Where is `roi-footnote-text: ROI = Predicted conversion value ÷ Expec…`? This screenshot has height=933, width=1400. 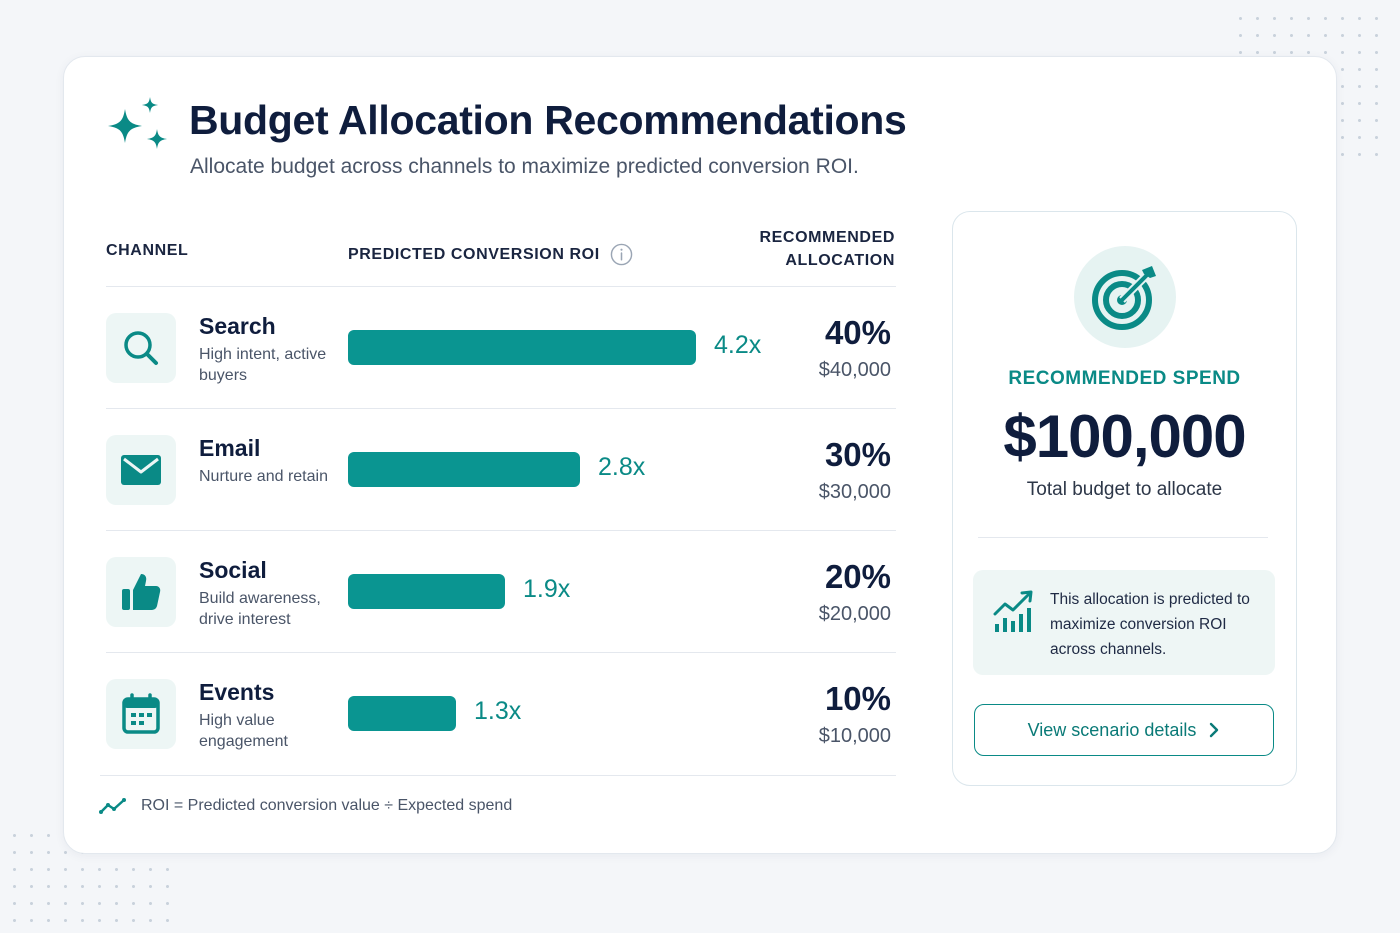
roi-footnote-text: ROI = Predicted conversion value ÷ Expec… is located at coordinates (327, 805).